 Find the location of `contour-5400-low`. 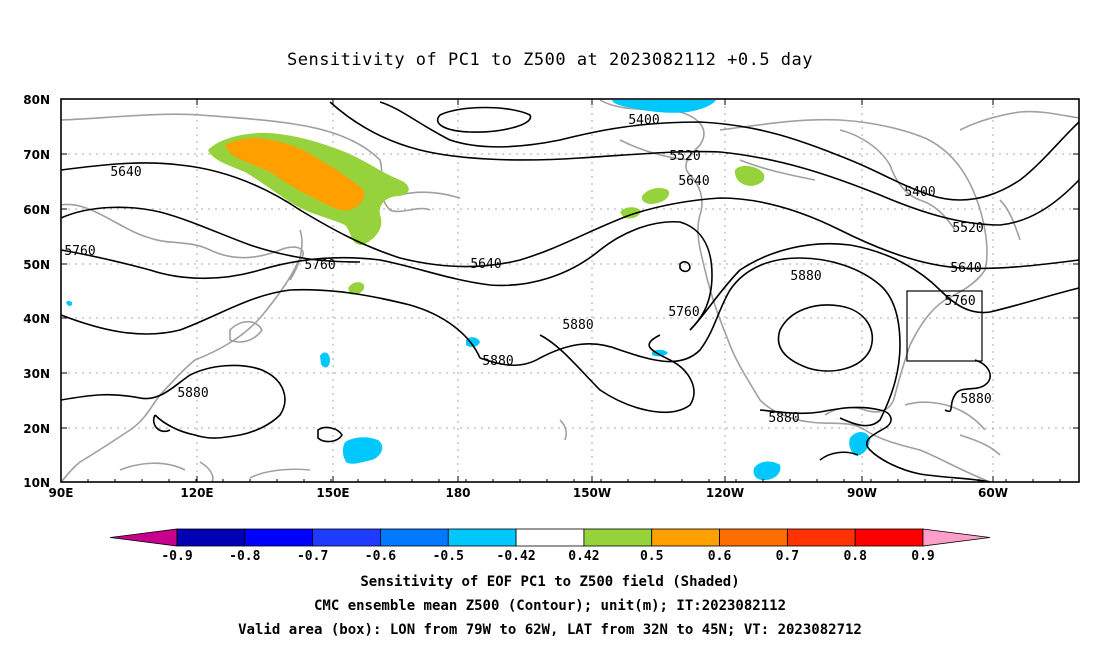

contour-5400-low is located at coordinates (484, 119).